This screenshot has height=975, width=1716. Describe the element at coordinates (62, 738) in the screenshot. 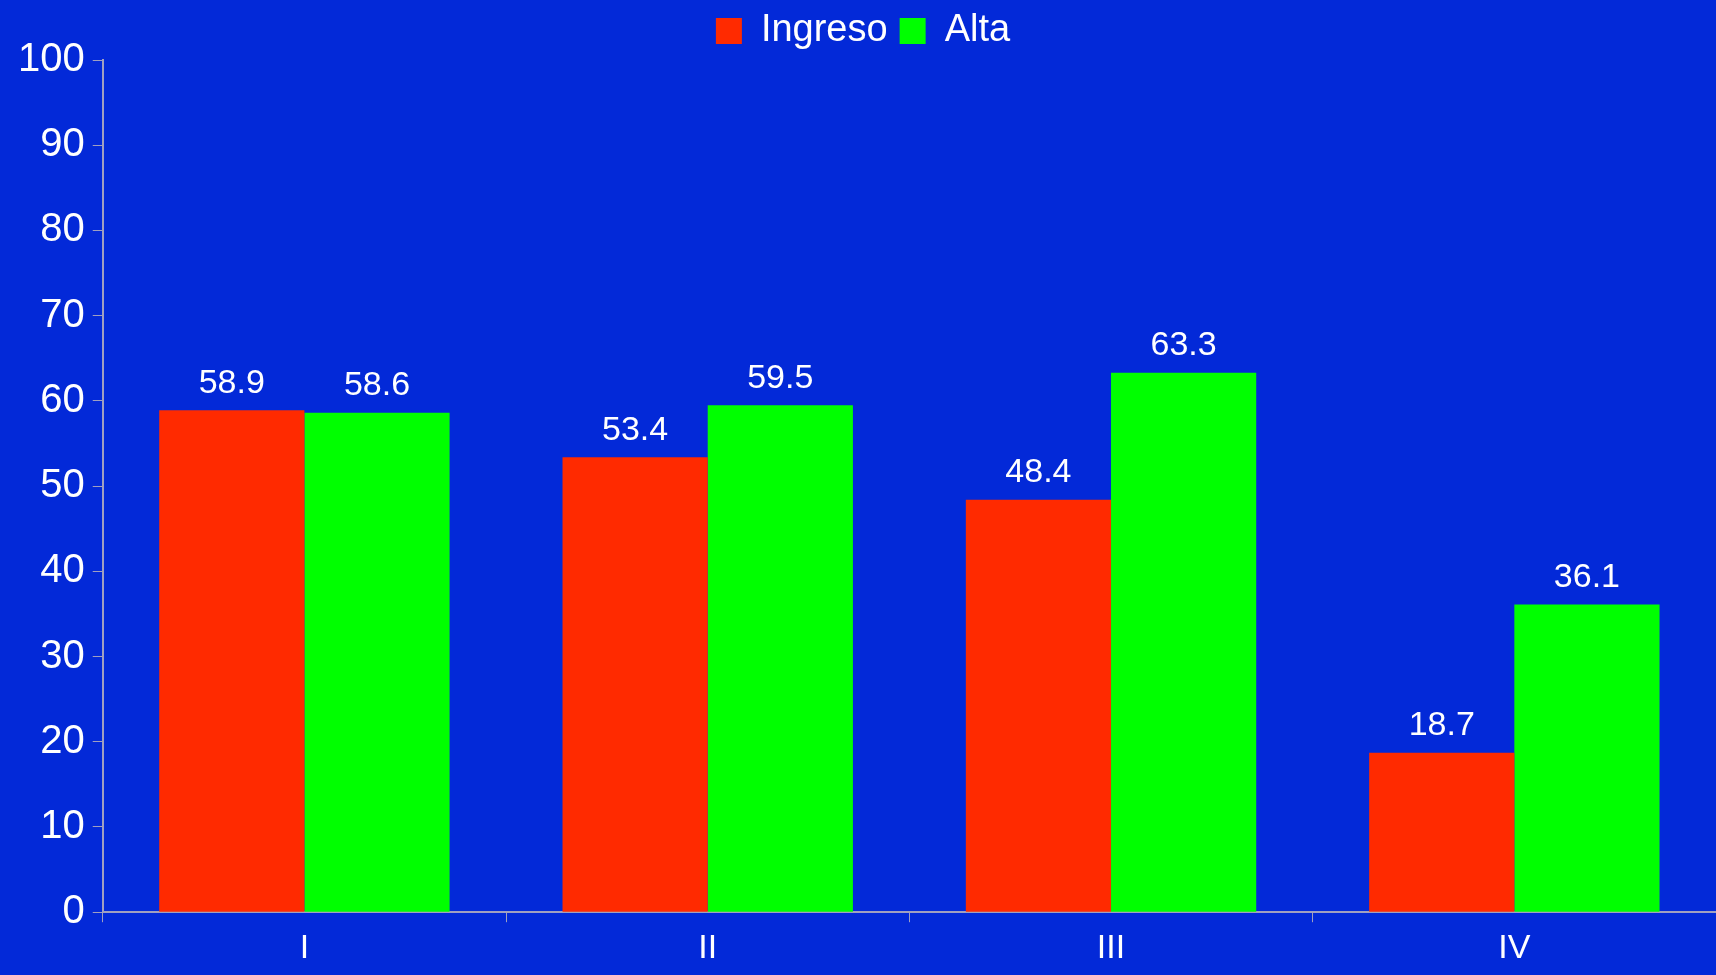

I see `y-tick-label: 20` at that location.